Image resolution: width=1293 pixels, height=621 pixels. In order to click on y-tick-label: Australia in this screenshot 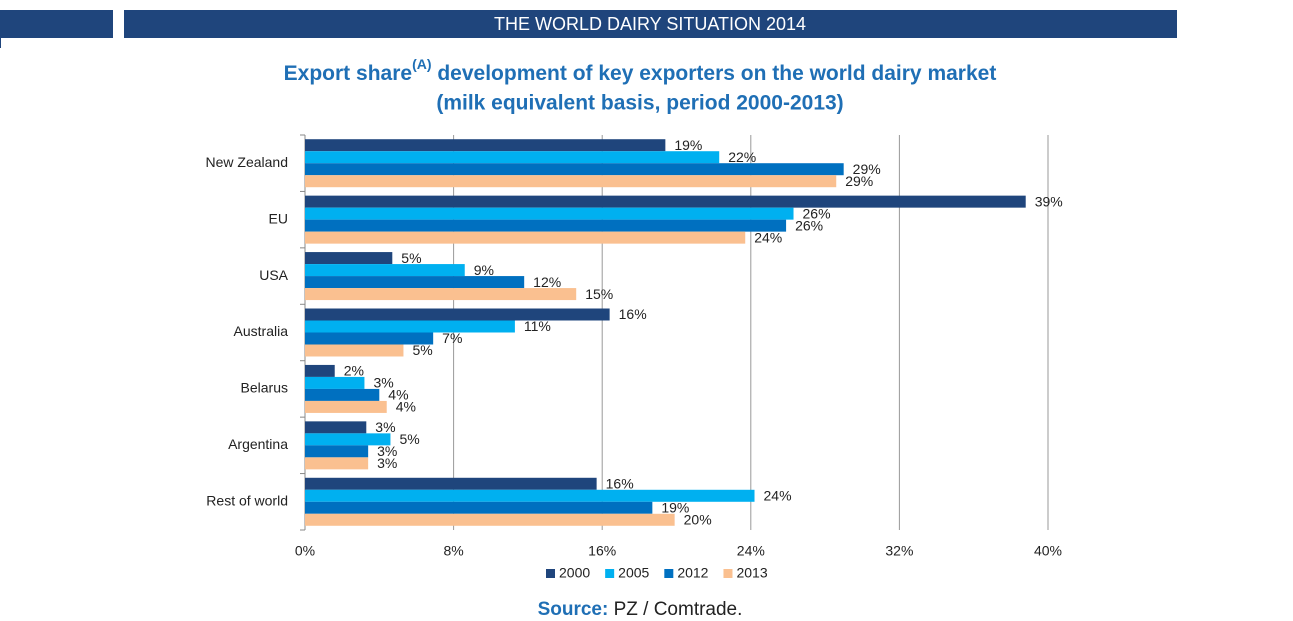, I will do `click(261, 331)`.